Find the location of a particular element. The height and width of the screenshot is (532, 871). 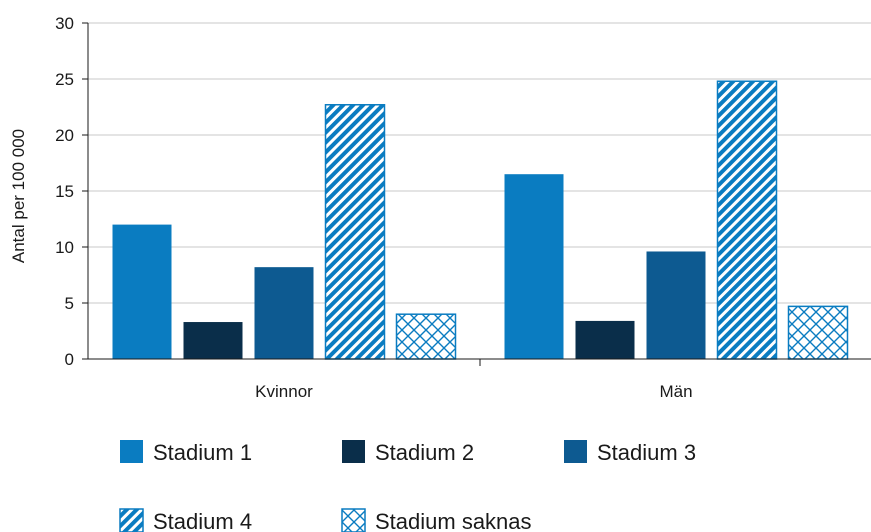

bar-stadium-3-män is located at coordinates (676, 305).